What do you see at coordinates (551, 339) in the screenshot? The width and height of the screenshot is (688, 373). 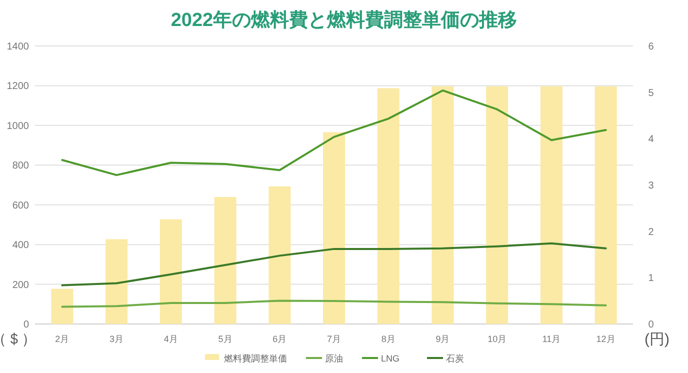 I see `x-tick-label: 11月` at bounding box center [551, 339].